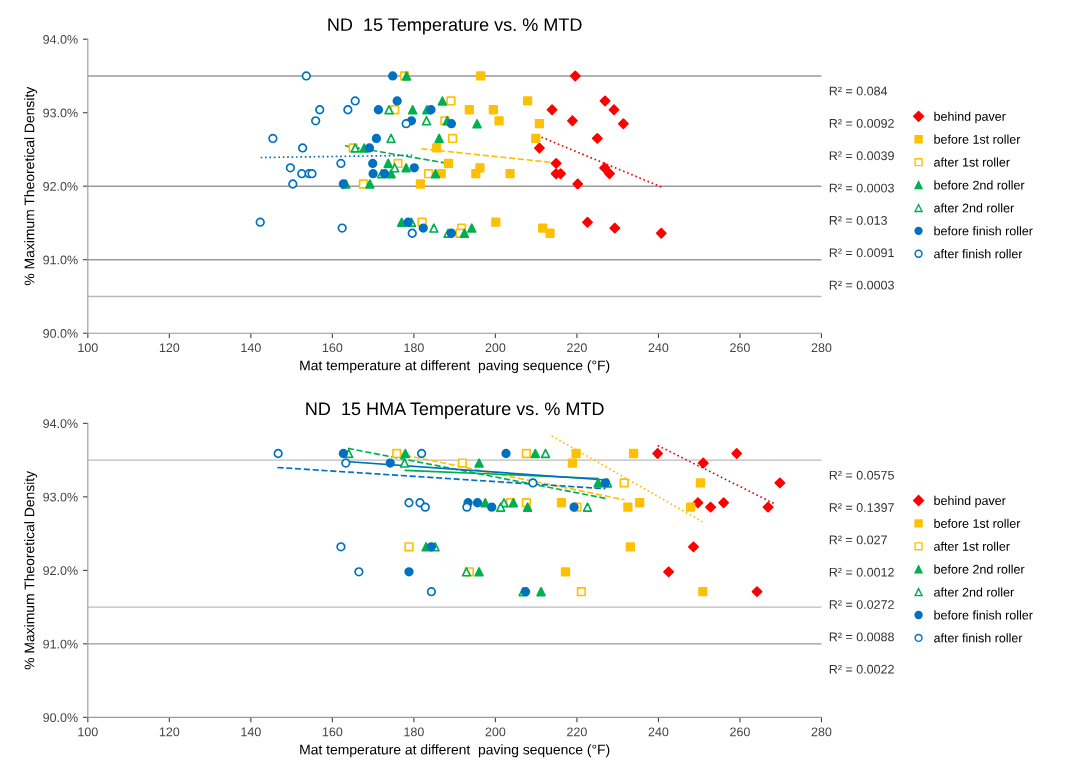 The image size is (1071, 784). Describe the element at coordinates (858, 220) in the screenshot. I see `text: R² = 0.013` at that location.